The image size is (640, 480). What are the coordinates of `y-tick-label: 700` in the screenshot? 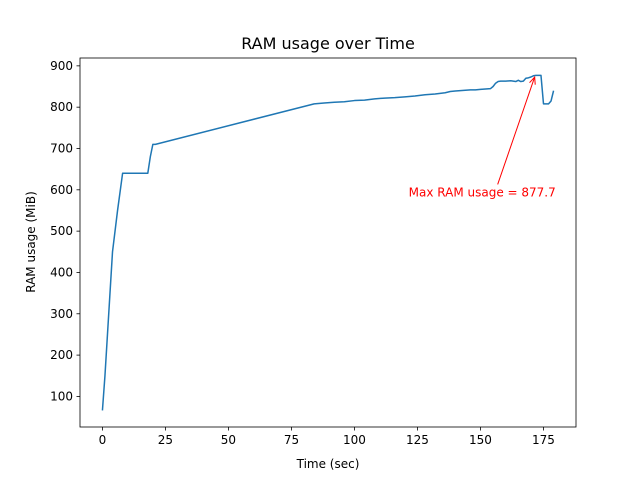 It's located at (61, 148).